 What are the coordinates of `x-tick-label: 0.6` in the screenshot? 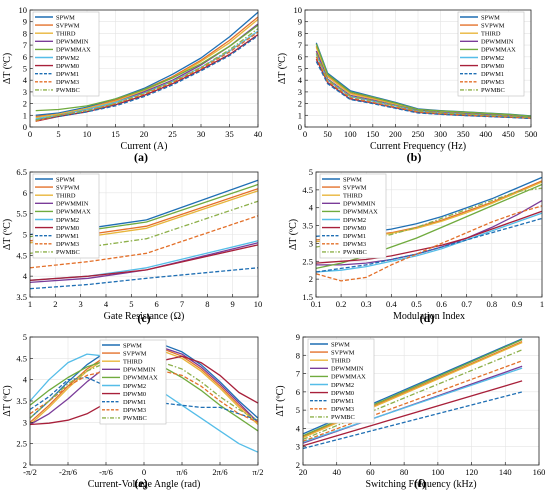 It's located at (441, 304).